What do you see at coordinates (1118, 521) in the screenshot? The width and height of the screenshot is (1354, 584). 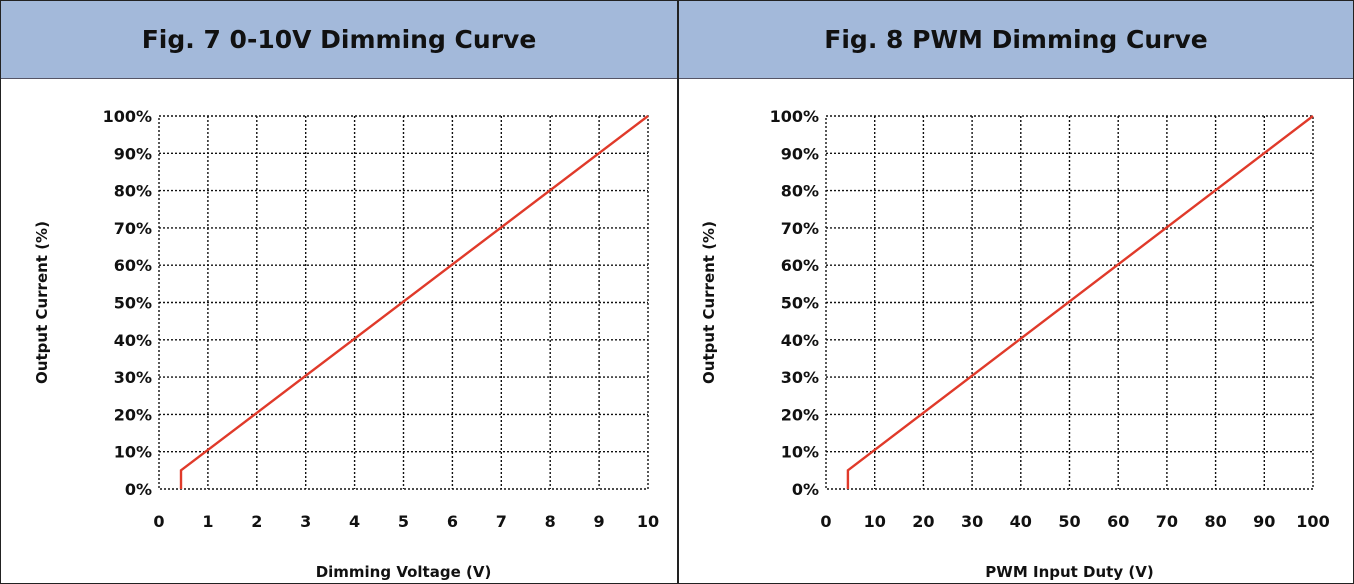 I see `x-tick-label: 60` at bounding box center [1118, 521].